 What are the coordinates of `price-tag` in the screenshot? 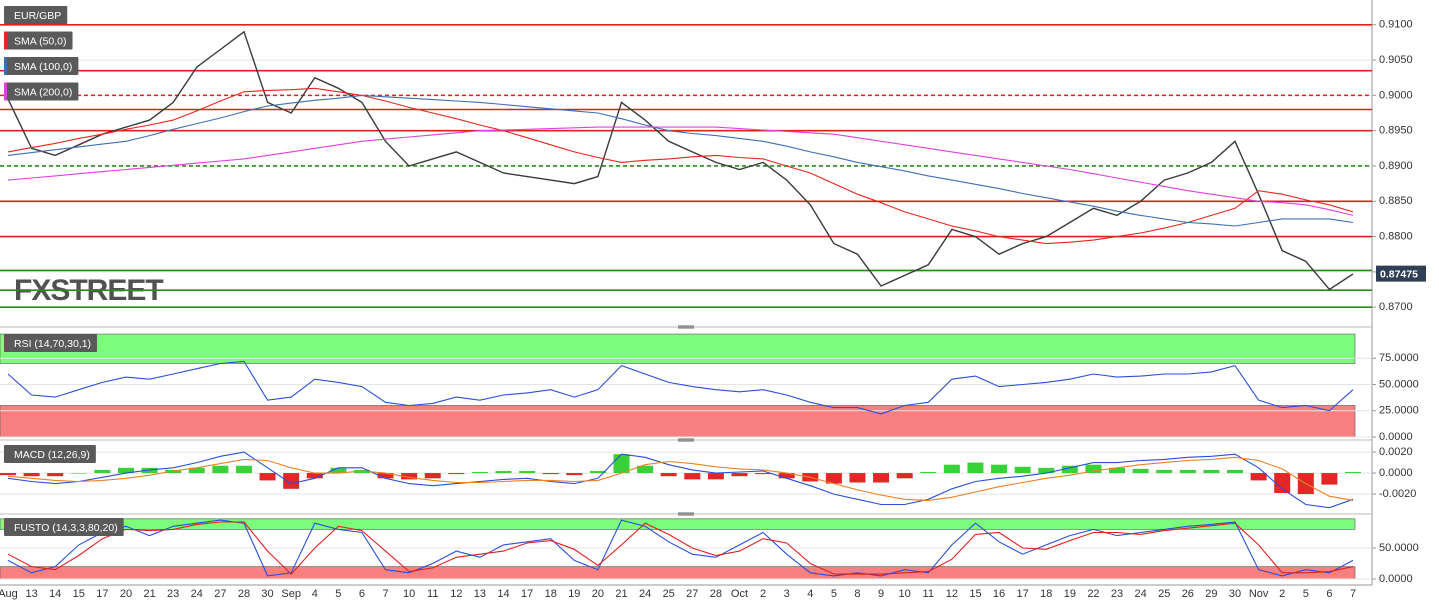 It's located at (1401, 273).